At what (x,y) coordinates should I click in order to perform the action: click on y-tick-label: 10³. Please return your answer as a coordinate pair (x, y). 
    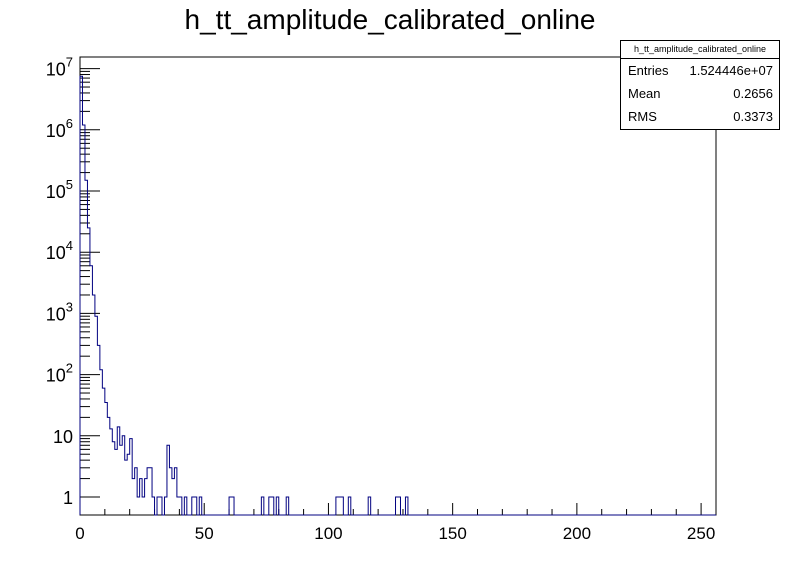
    Looking at the image, I should click on (59, 311).